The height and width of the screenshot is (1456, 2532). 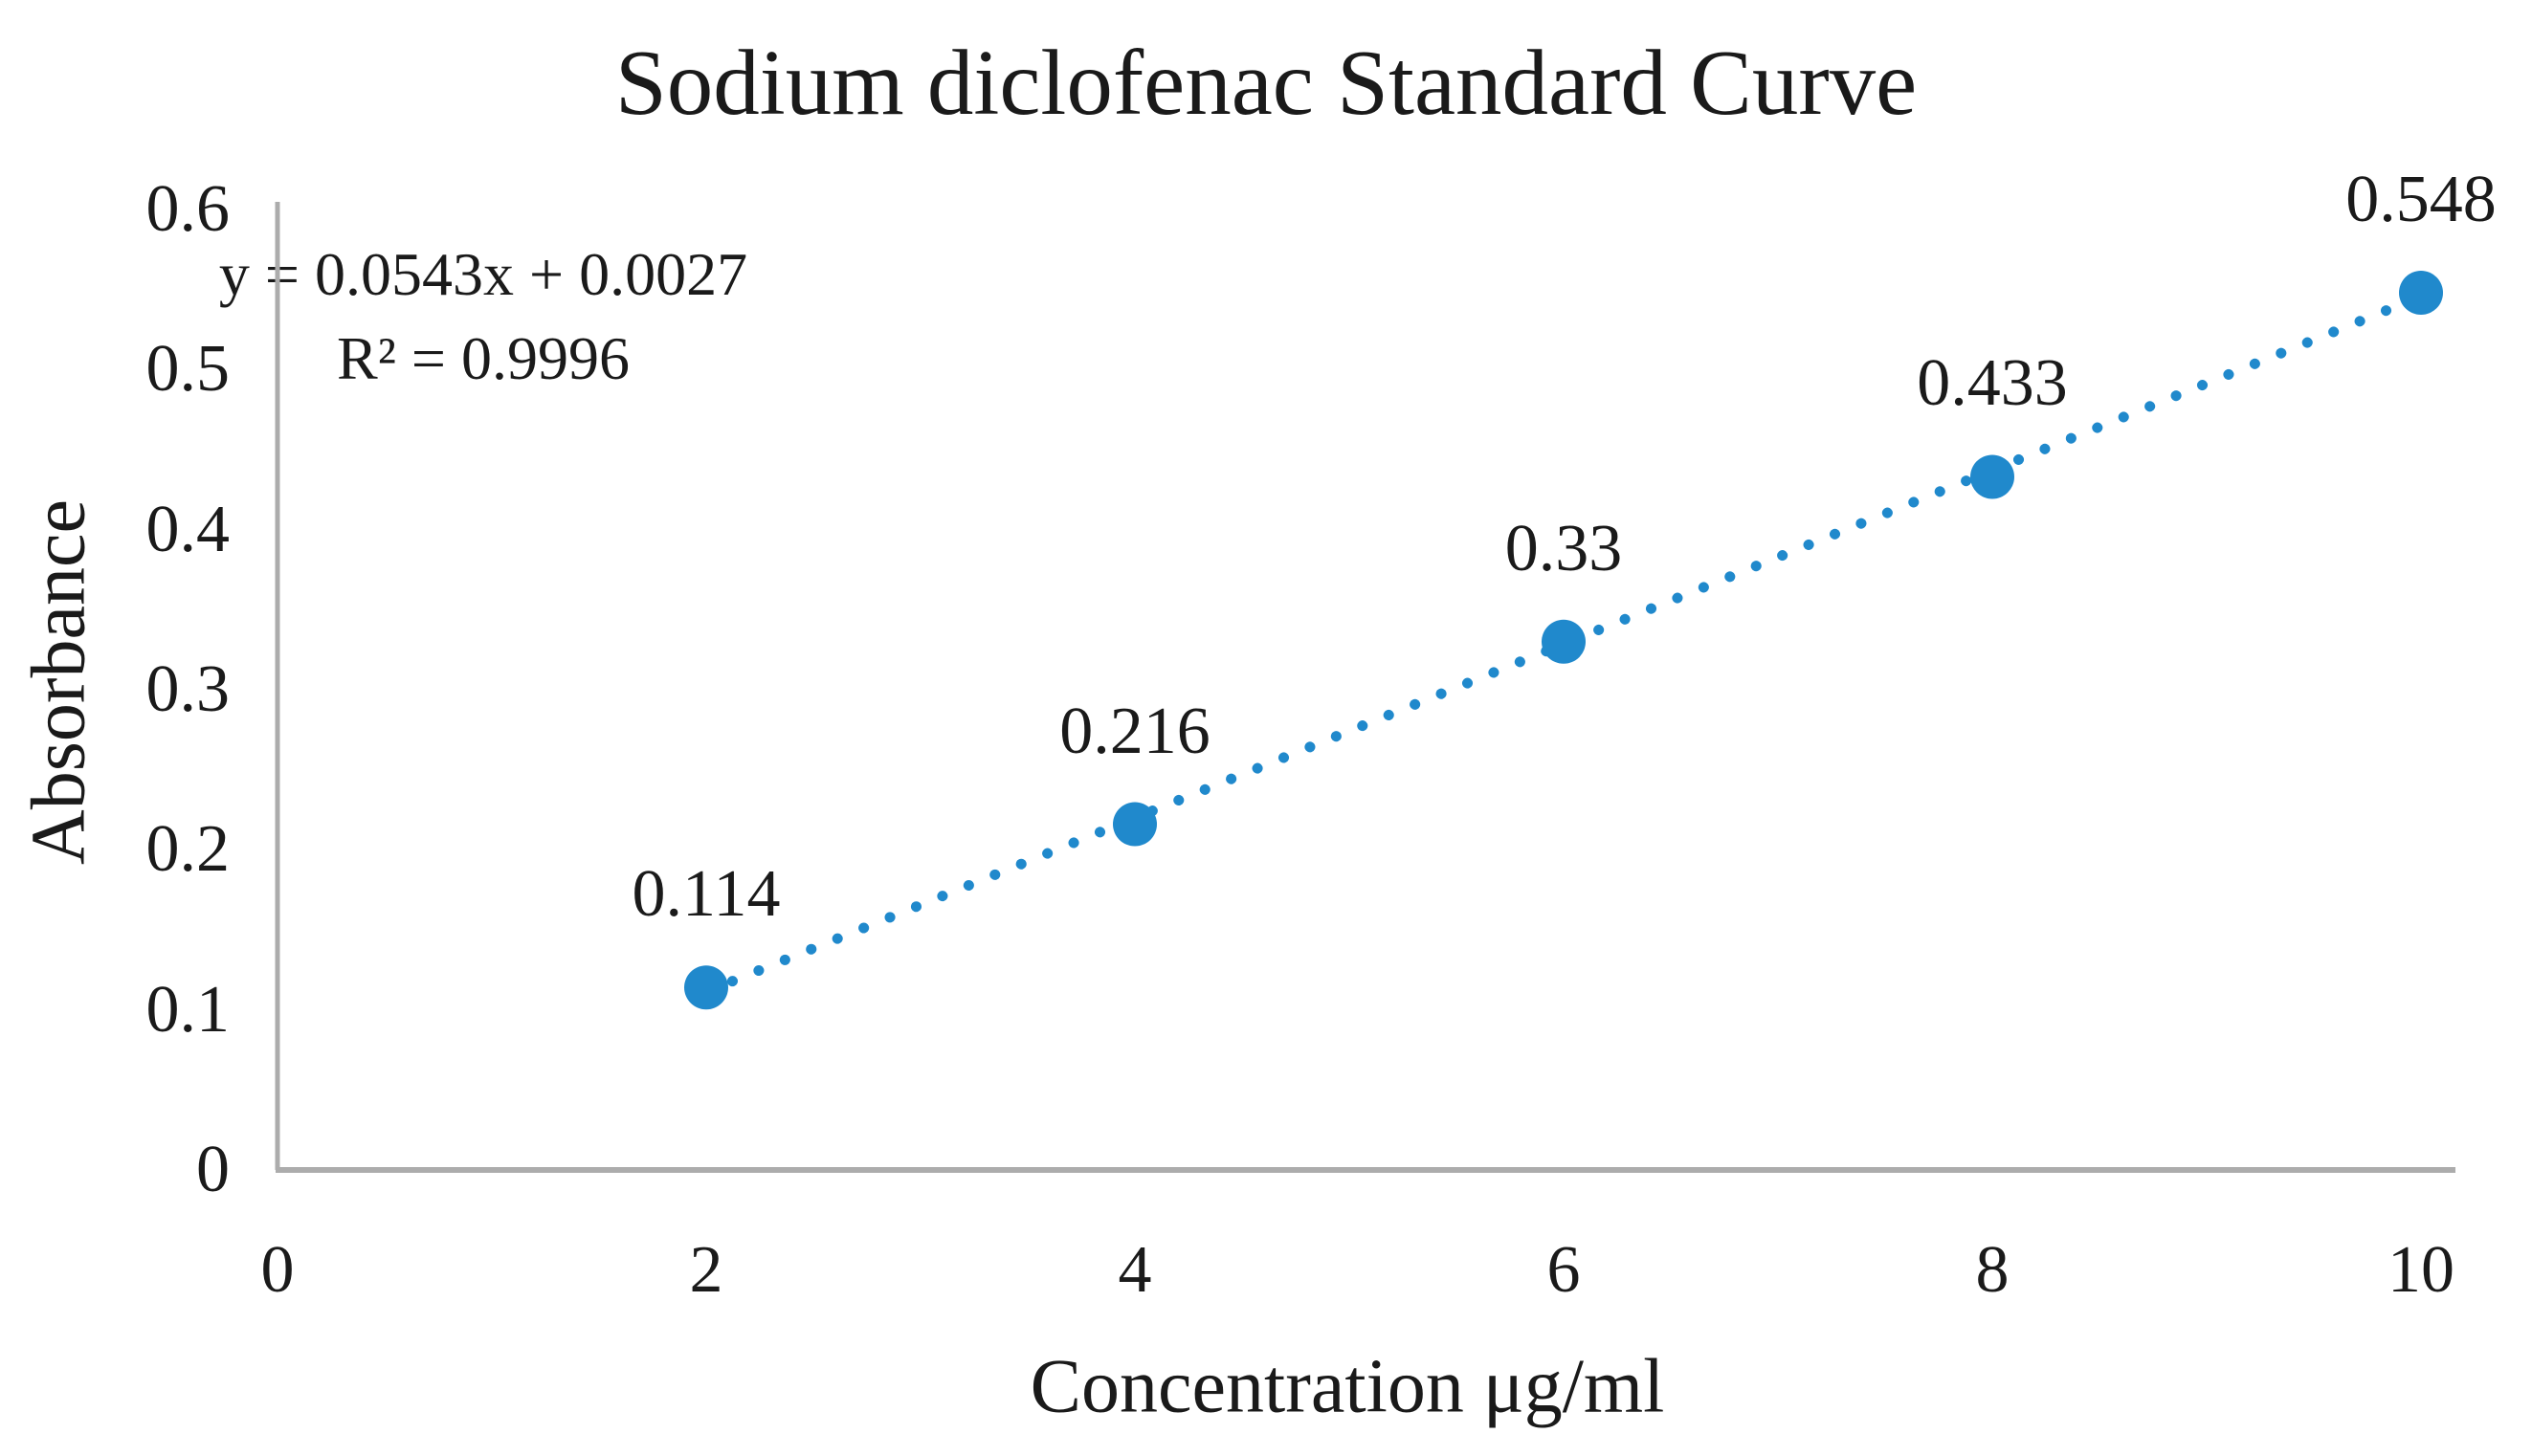 What do you see at coordinates (1563, 1270) in the screenshot?
I see `x-tick-label: 6` at bounding box center [1563, 1270].